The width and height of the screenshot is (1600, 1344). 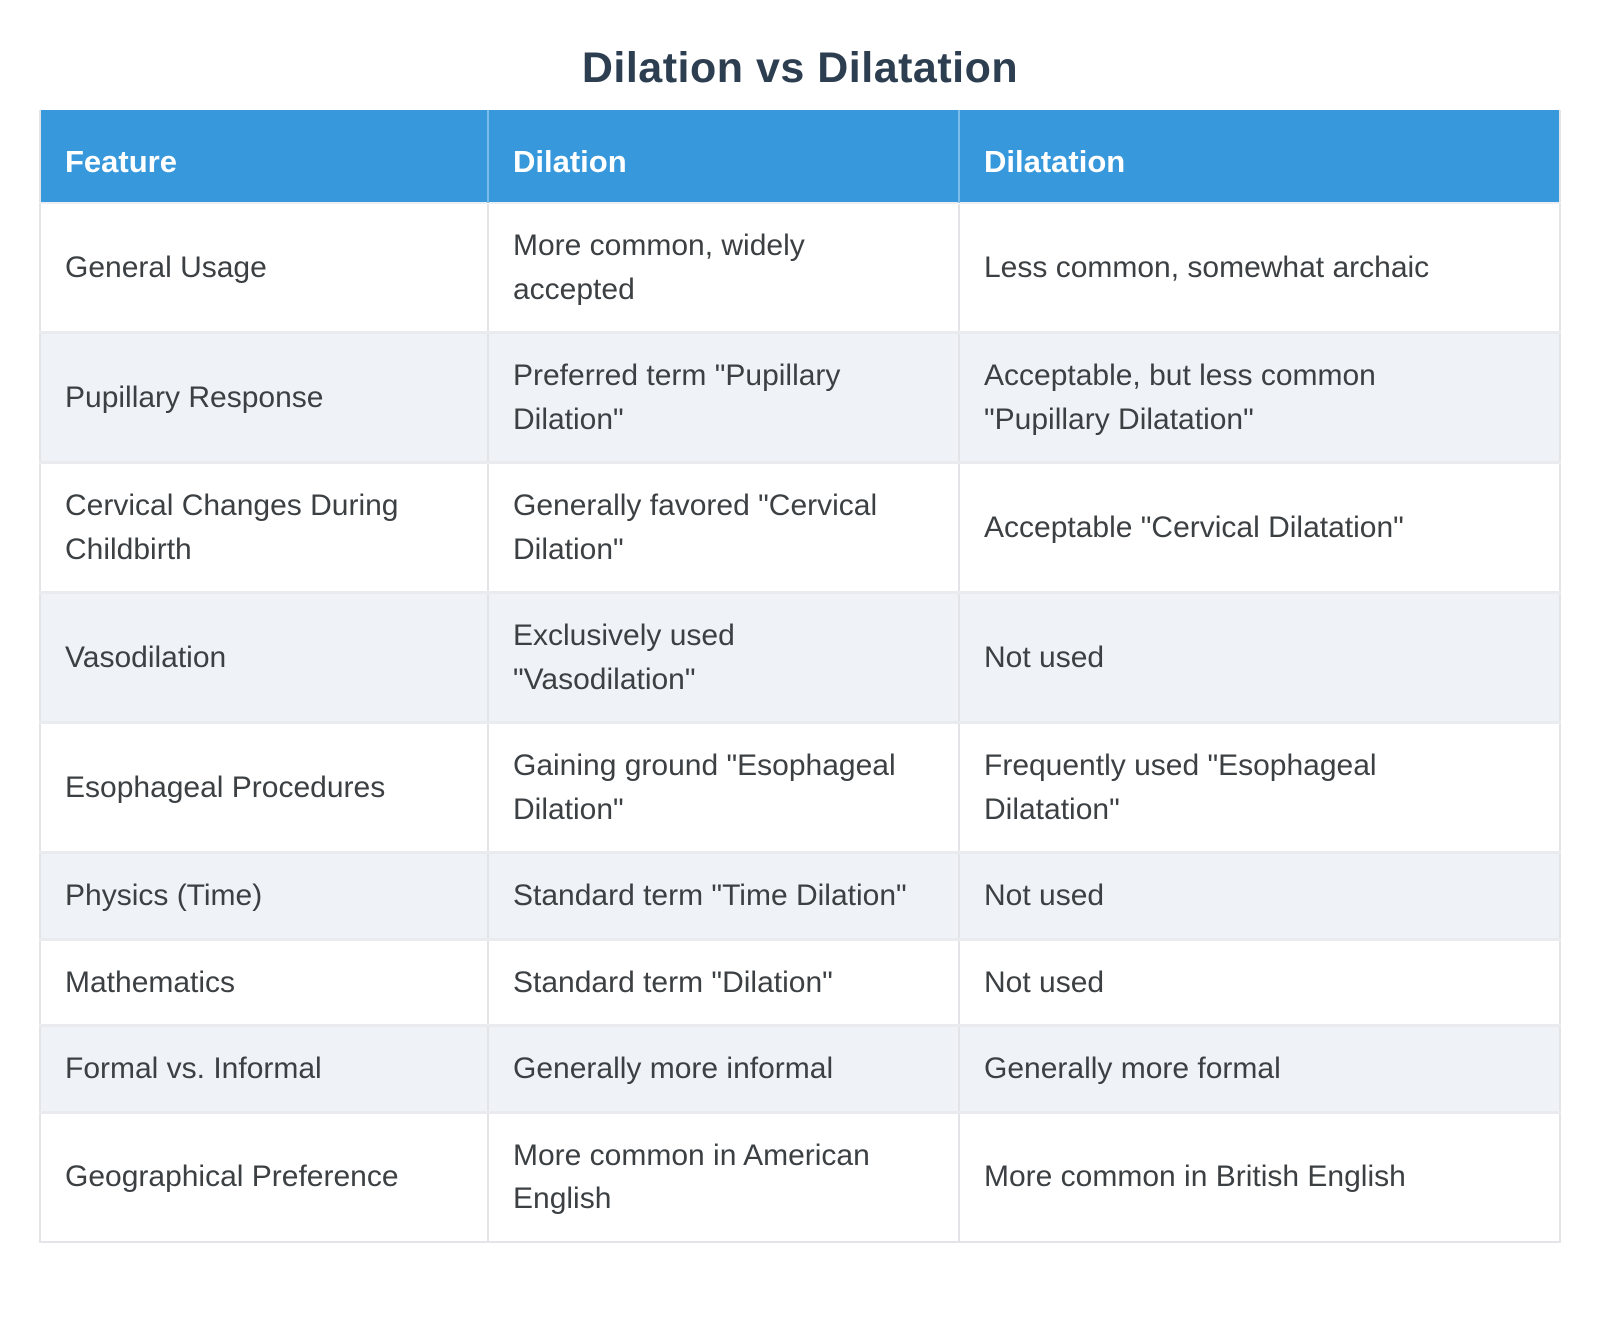 What do you see at coordinates (264, 527) in the screenshot?
I see `feature-cell: Cervical Changes During Childbirth` at bounding box center [264, 527].